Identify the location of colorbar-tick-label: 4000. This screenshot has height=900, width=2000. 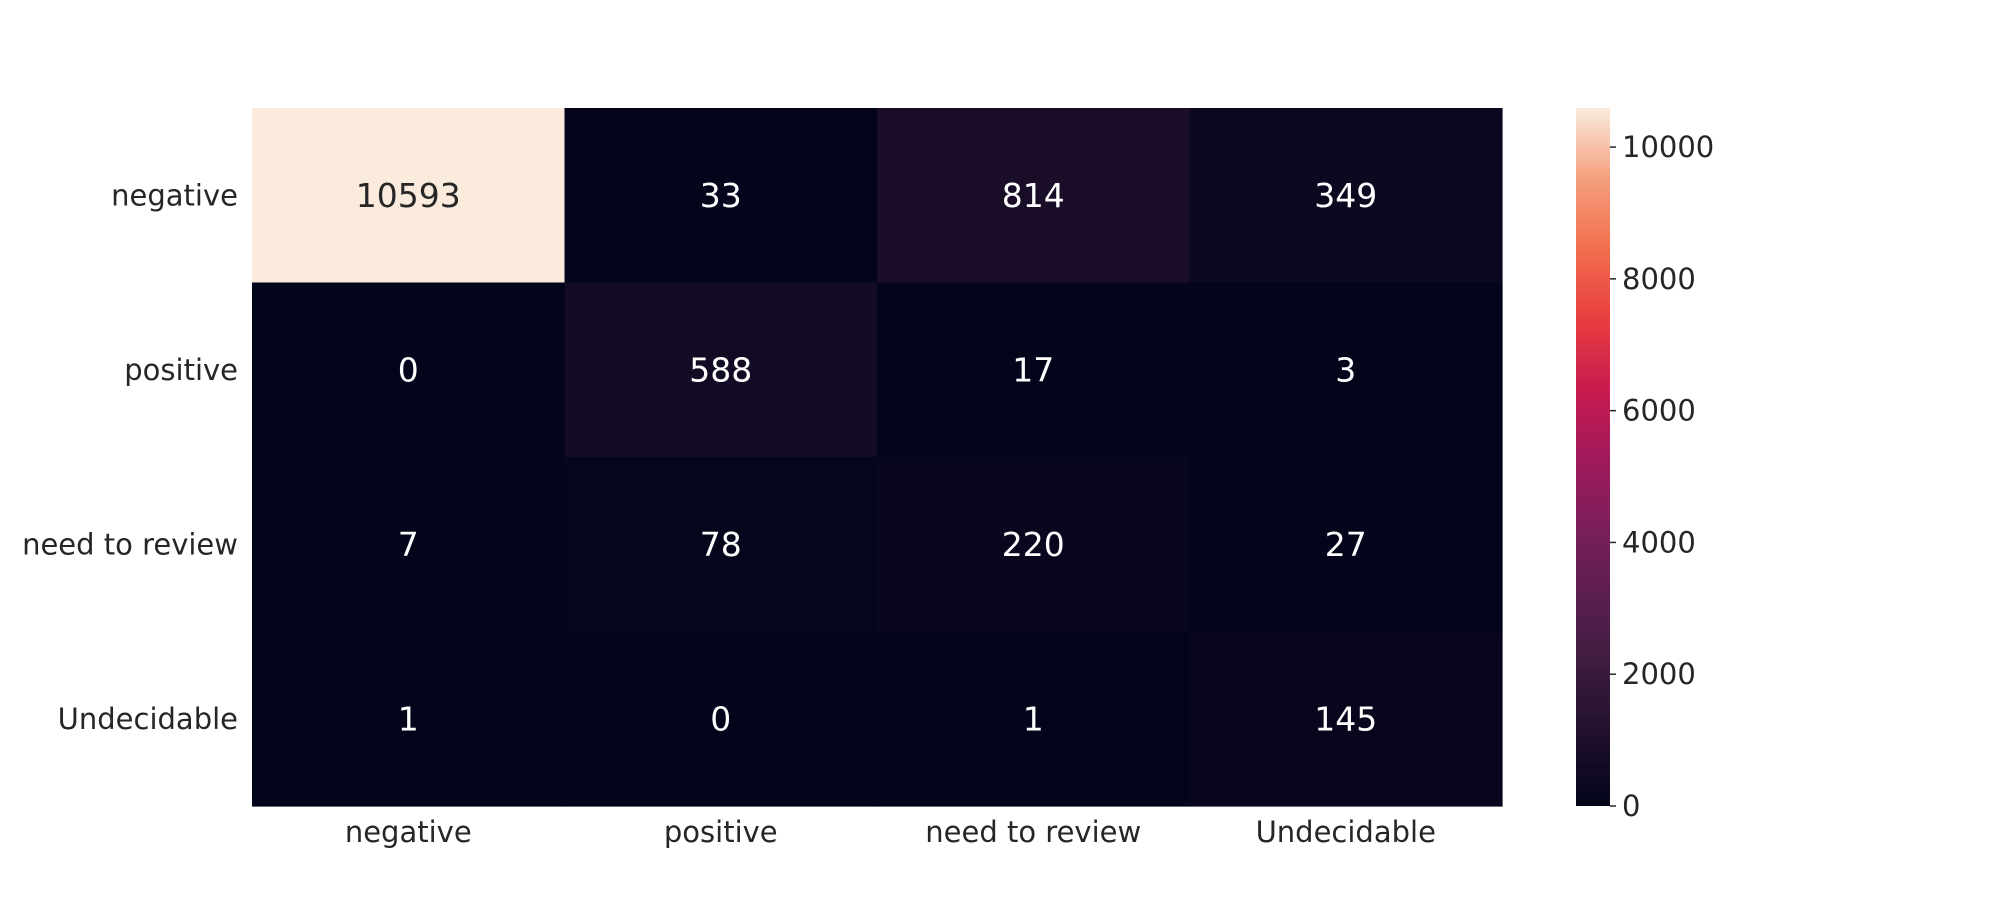
(1659, 542).